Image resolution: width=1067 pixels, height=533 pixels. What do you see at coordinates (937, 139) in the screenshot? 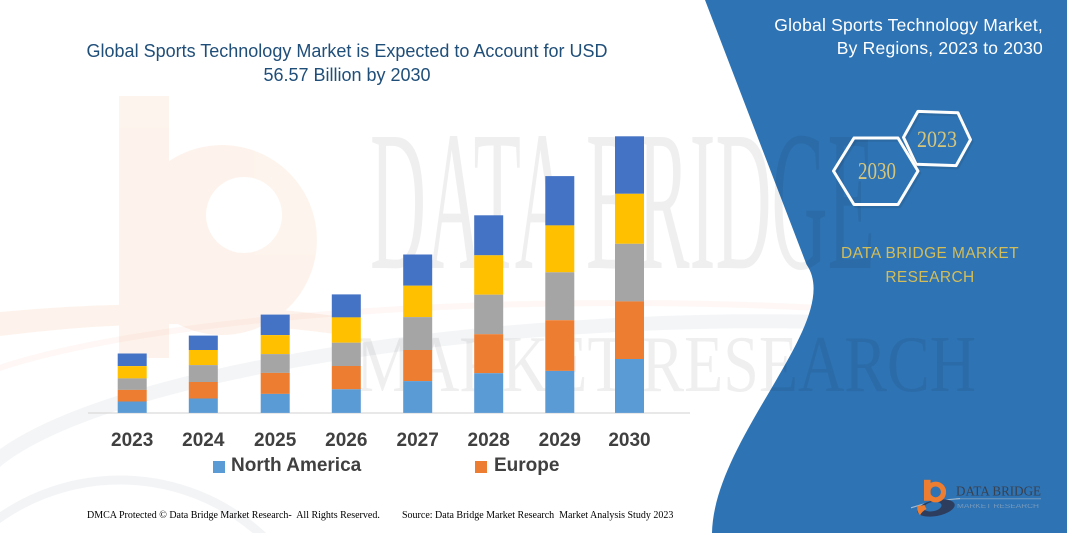
I see `svg-text: 2023` at bounding box center [937, 139].